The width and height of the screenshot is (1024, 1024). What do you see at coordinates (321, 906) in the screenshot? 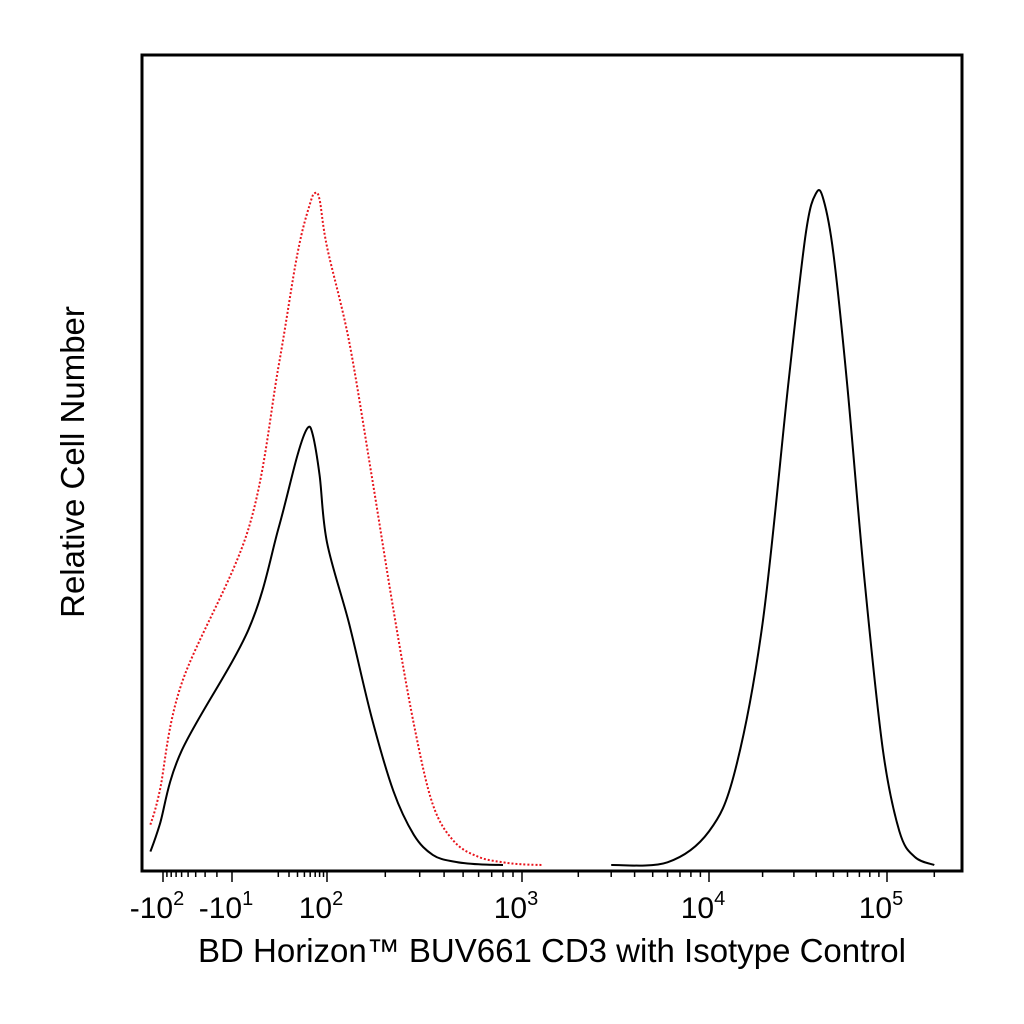
I see `x-tick-label-3: 10²` at bounding box center [321, 906].